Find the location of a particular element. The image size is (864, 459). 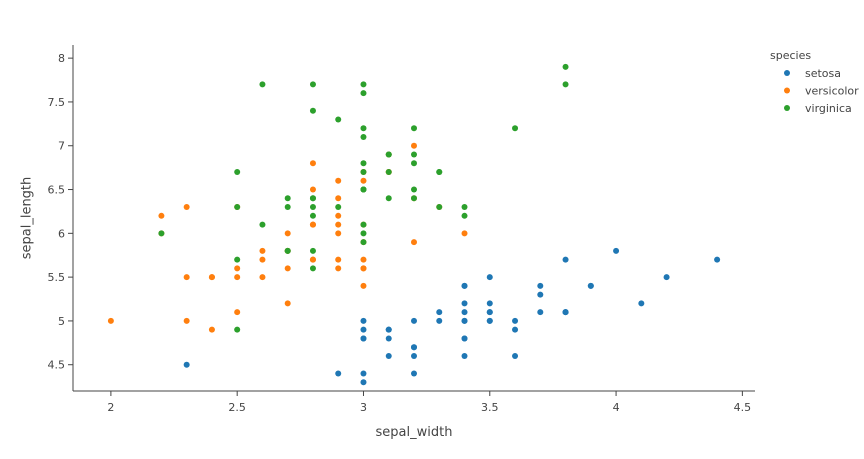

legend-item-virginica: virginica is located at coordinates (818, 108).